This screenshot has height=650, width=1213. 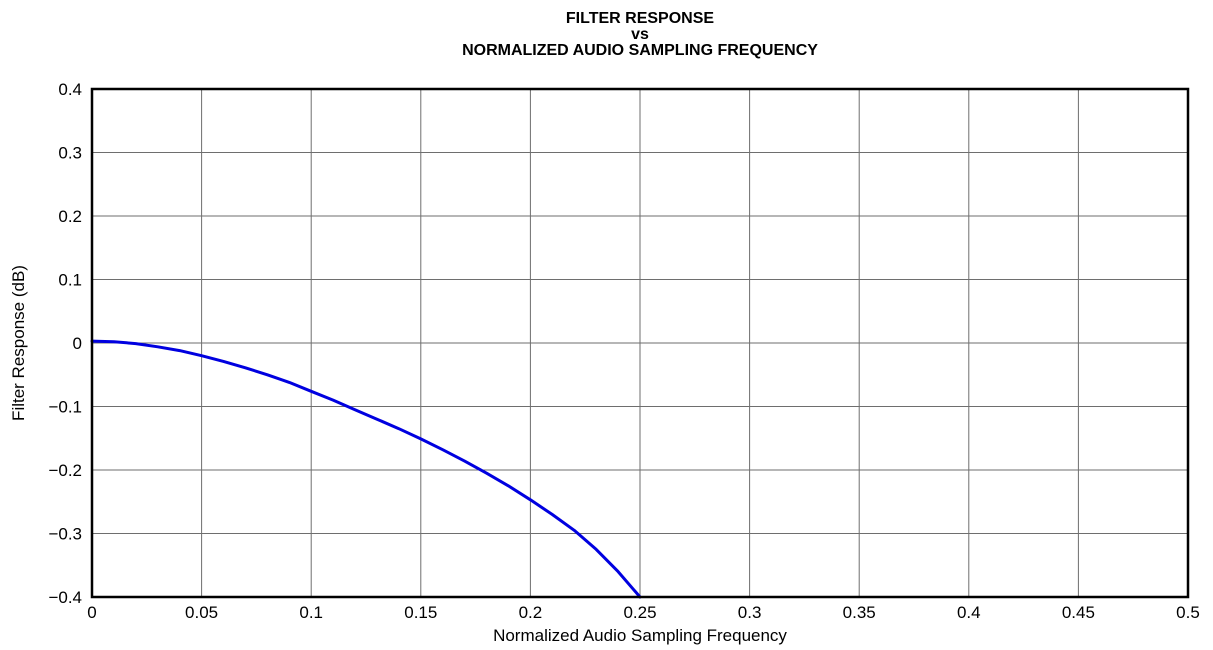 I want to click on y-tick-label: 0.2, so click(x=70, y=216).